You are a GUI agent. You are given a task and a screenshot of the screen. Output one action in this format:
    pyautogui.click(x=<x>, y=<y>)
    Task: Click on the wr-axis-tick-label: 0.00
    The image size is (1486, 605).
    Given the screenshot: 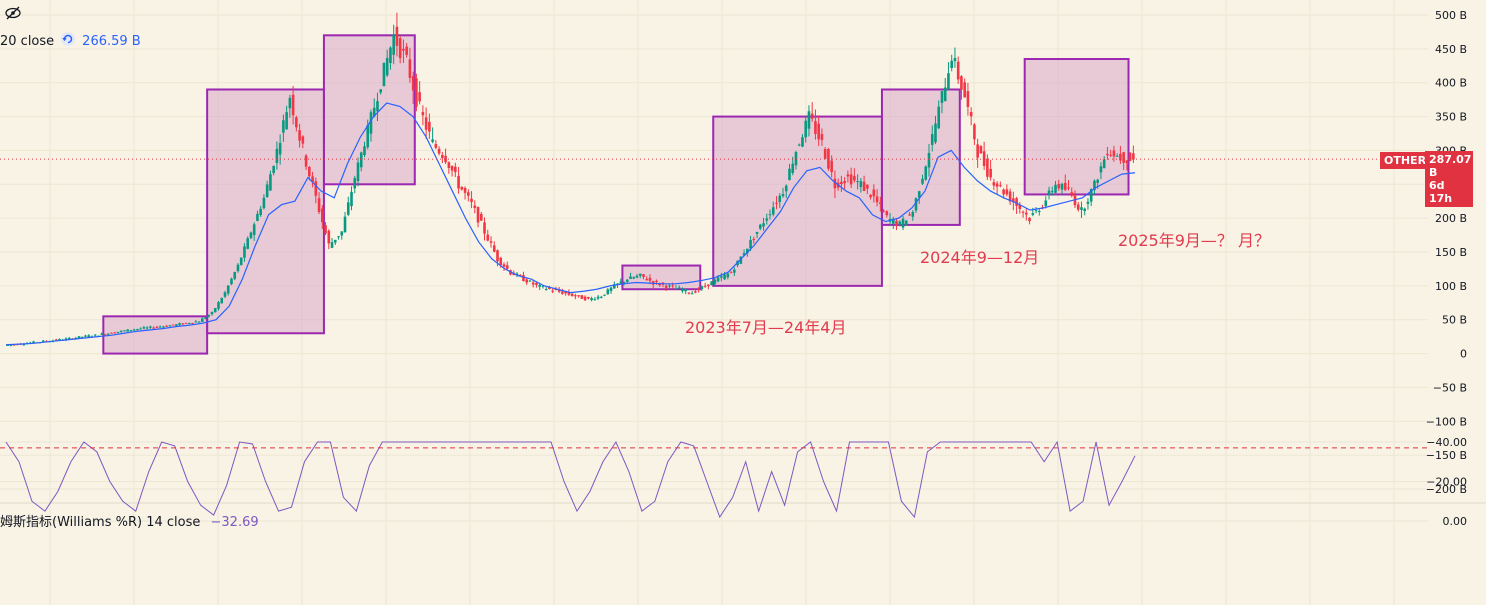 What is the action you would take?
    pyautogui.click(x=1455, y=521)
    